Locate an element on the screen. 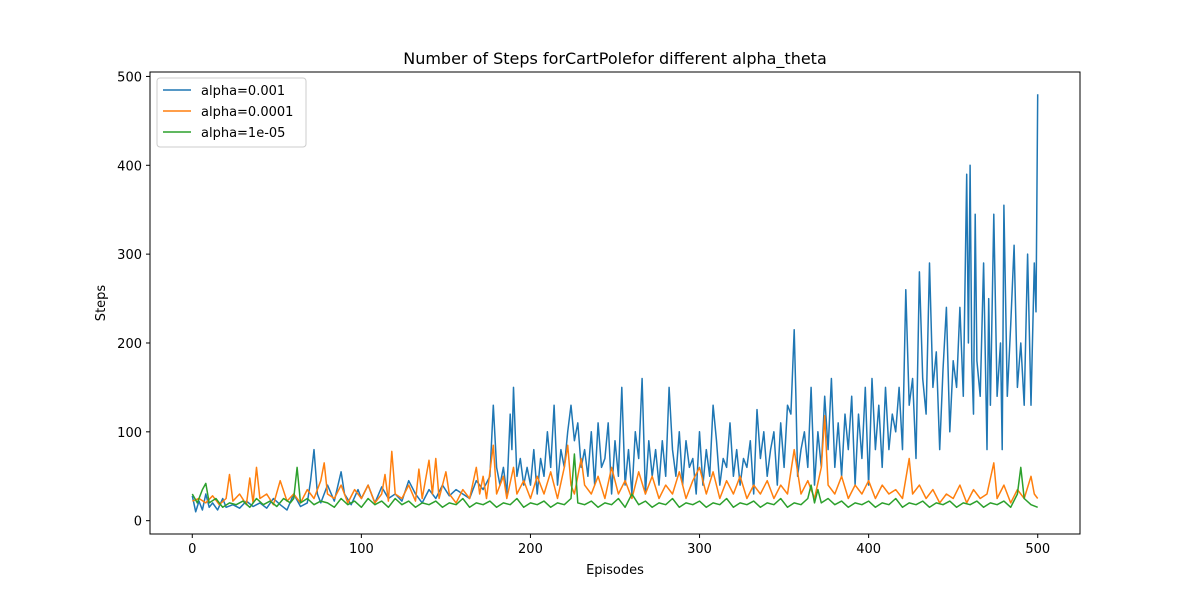  x-tick-label: 200 is located at coordinates (530, 549).